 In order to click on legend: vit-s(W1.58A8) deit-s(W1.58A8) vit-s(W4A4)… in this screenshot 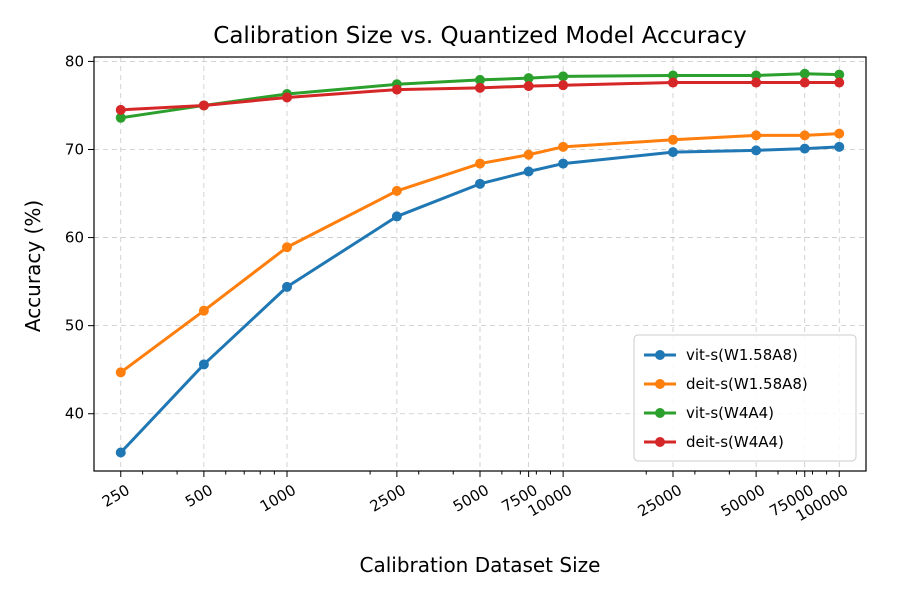, I will do `click(745, 398)`.